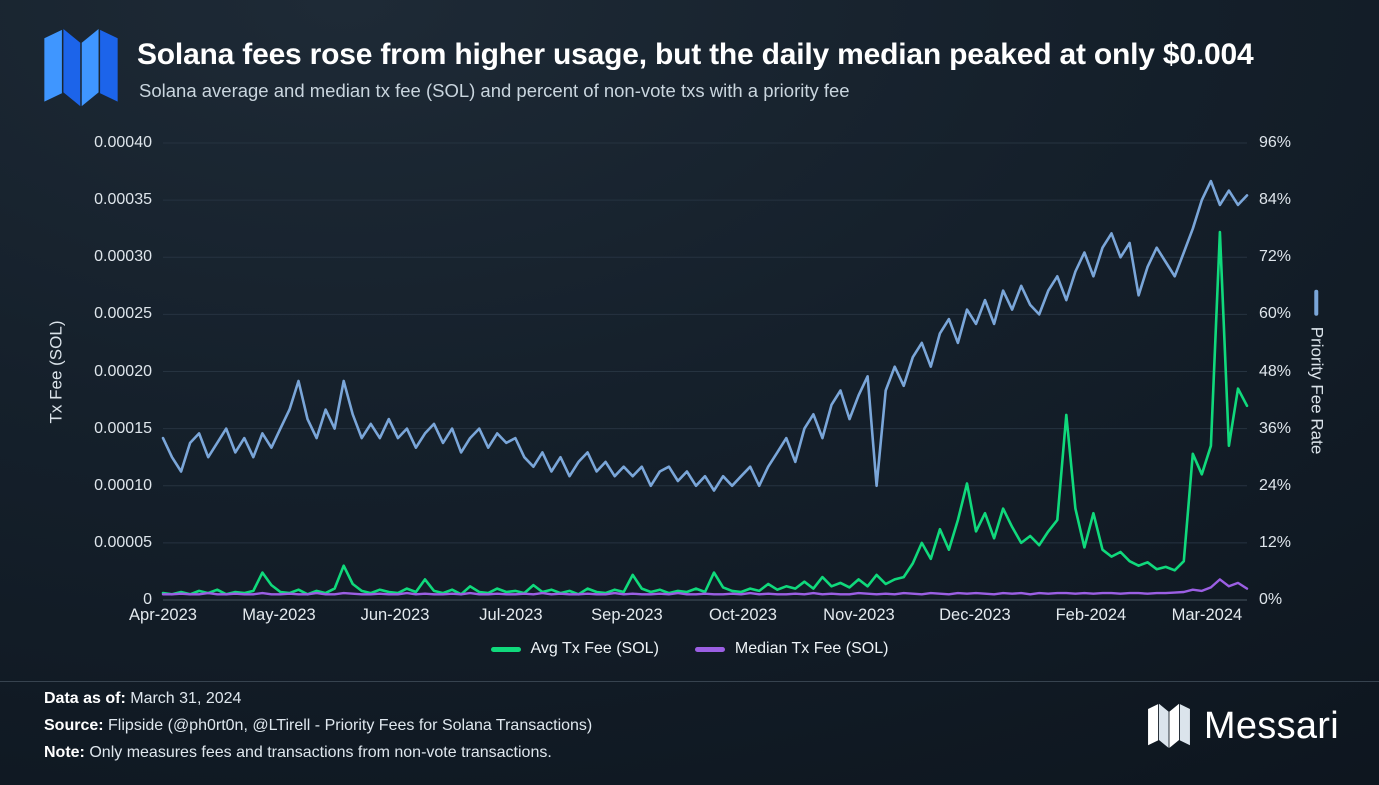 The height and width of the screenshot is (785, 1379). Describe the element at coordinates (689, 649) in the screenshot. I see `legend: Avg Tx Fee (SOL) Median Tx Fee (SOL)` at that location.